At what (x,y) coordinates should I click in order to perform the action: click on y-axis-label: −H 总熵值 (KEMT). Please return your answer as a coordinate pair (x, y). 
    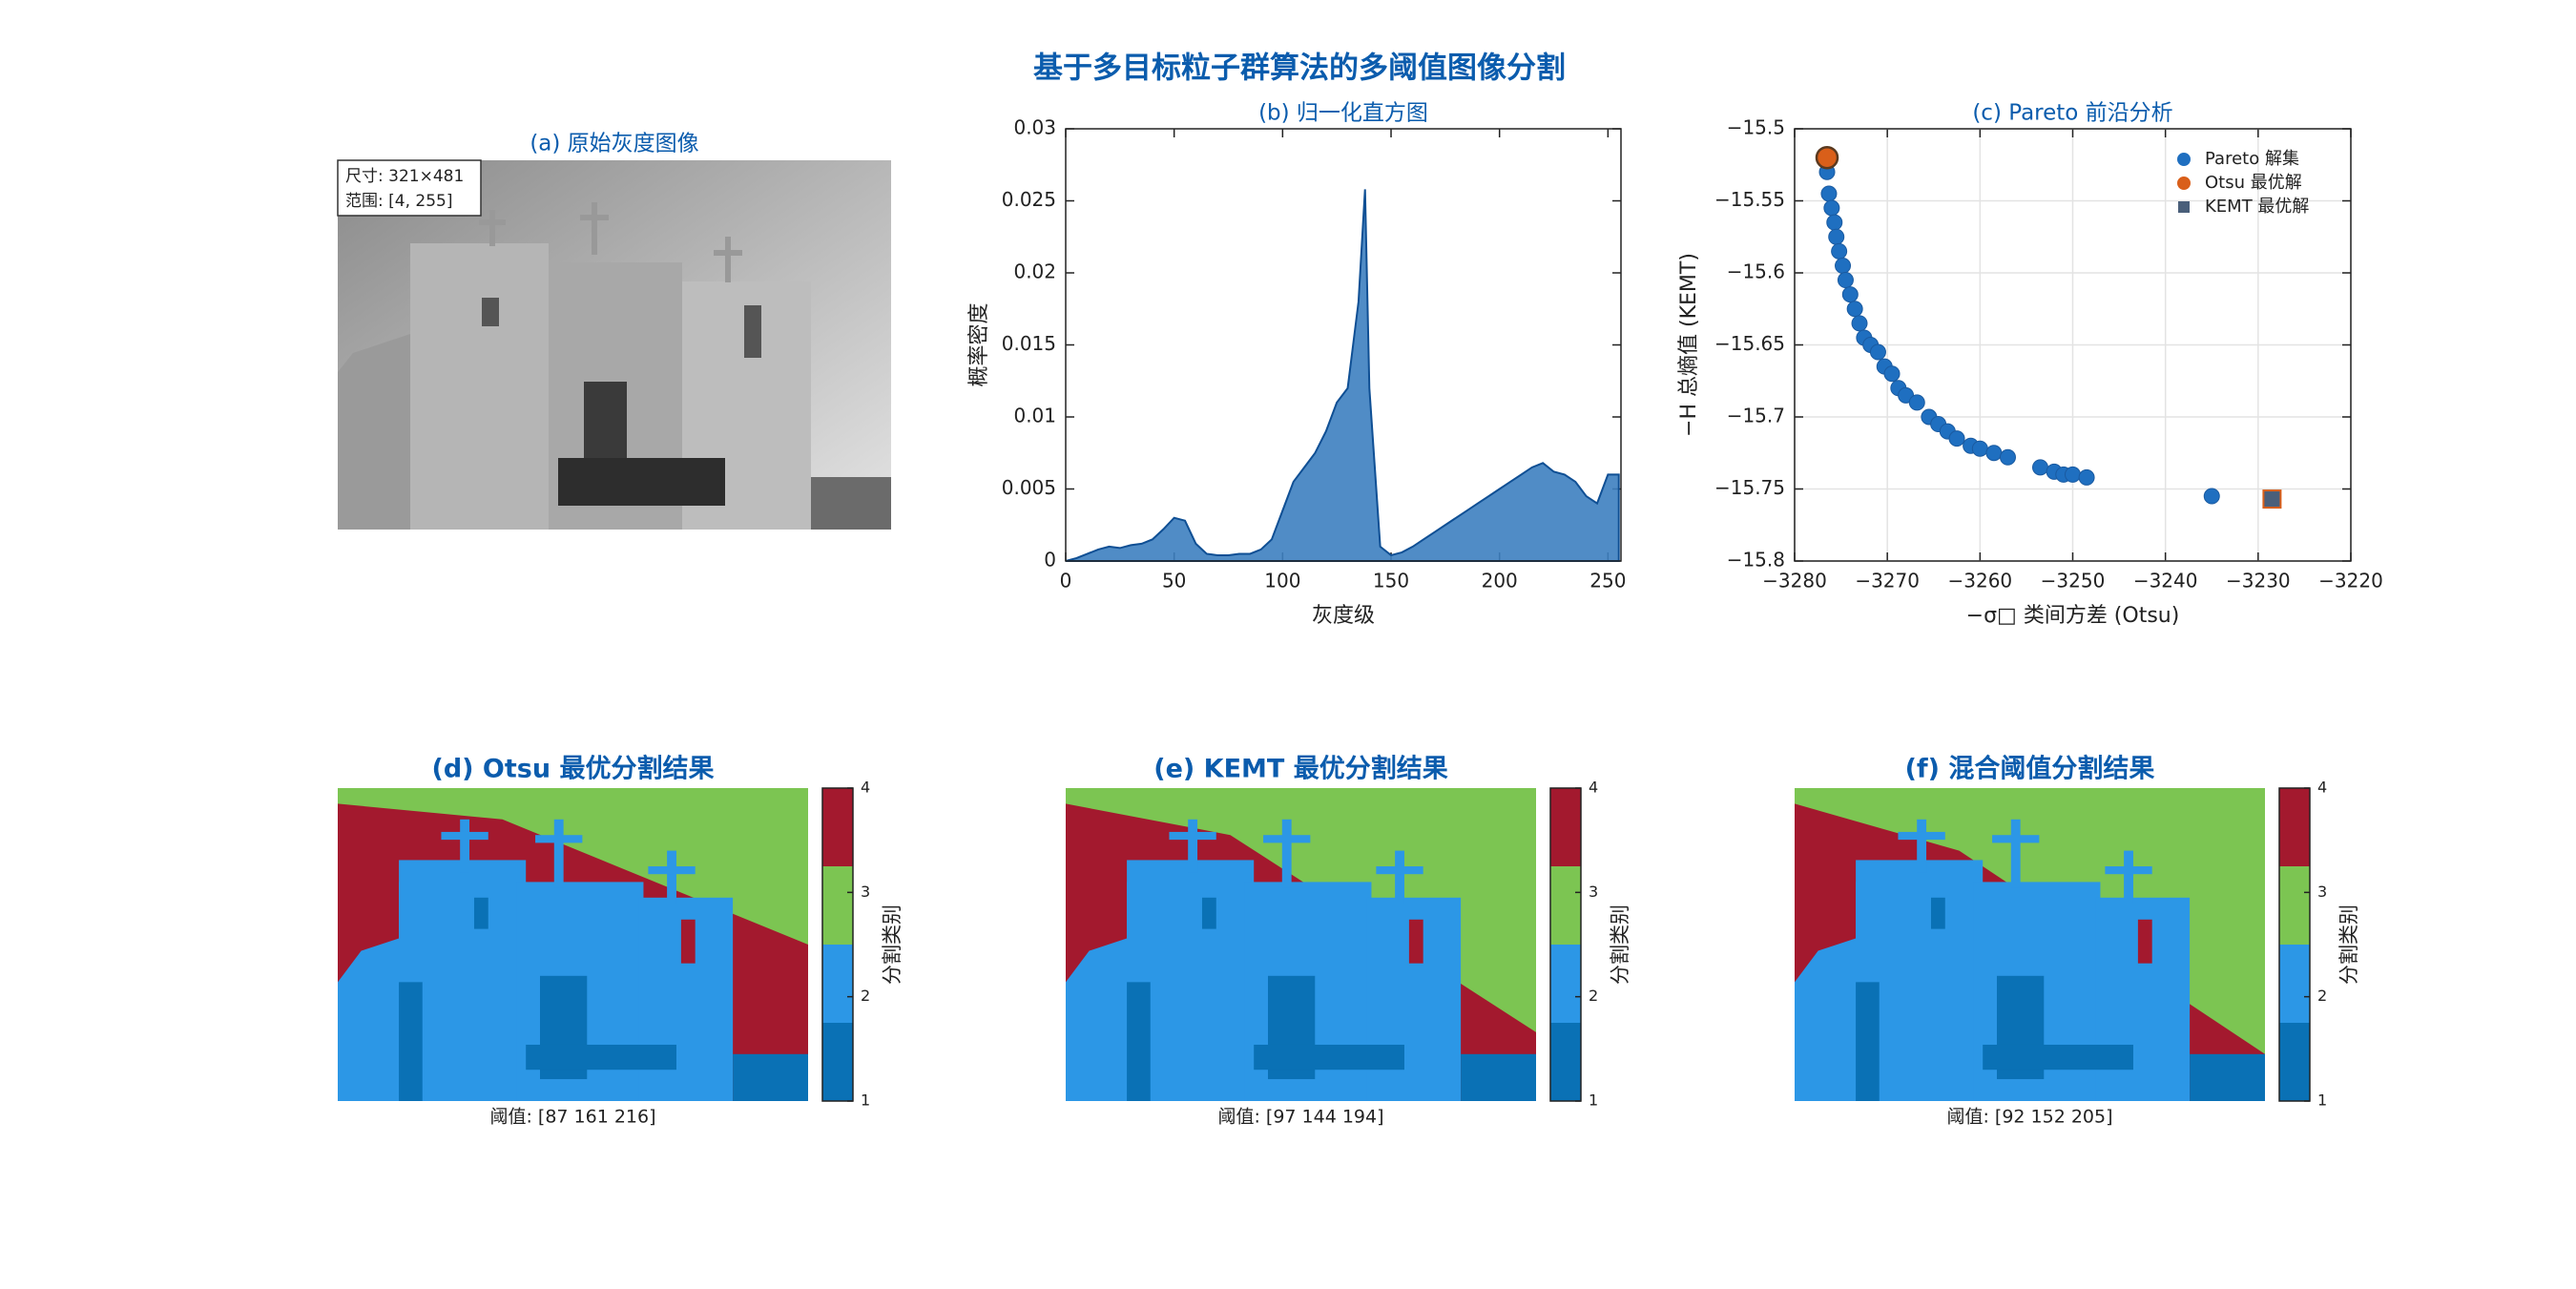
    Looking at the image, I should click on (1689, 345).